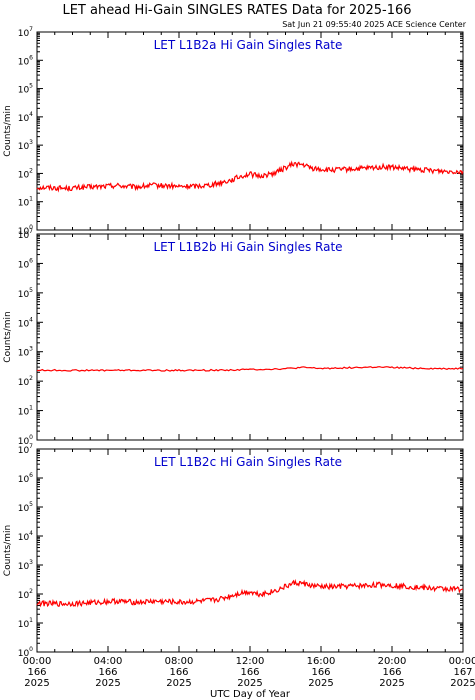 The height and width of the screenshot is (700, 475). What do you see at coordinates (108, 661) in the screenshot?
I see `x-tick-label: 04:00` at bounding box center [108, 661].